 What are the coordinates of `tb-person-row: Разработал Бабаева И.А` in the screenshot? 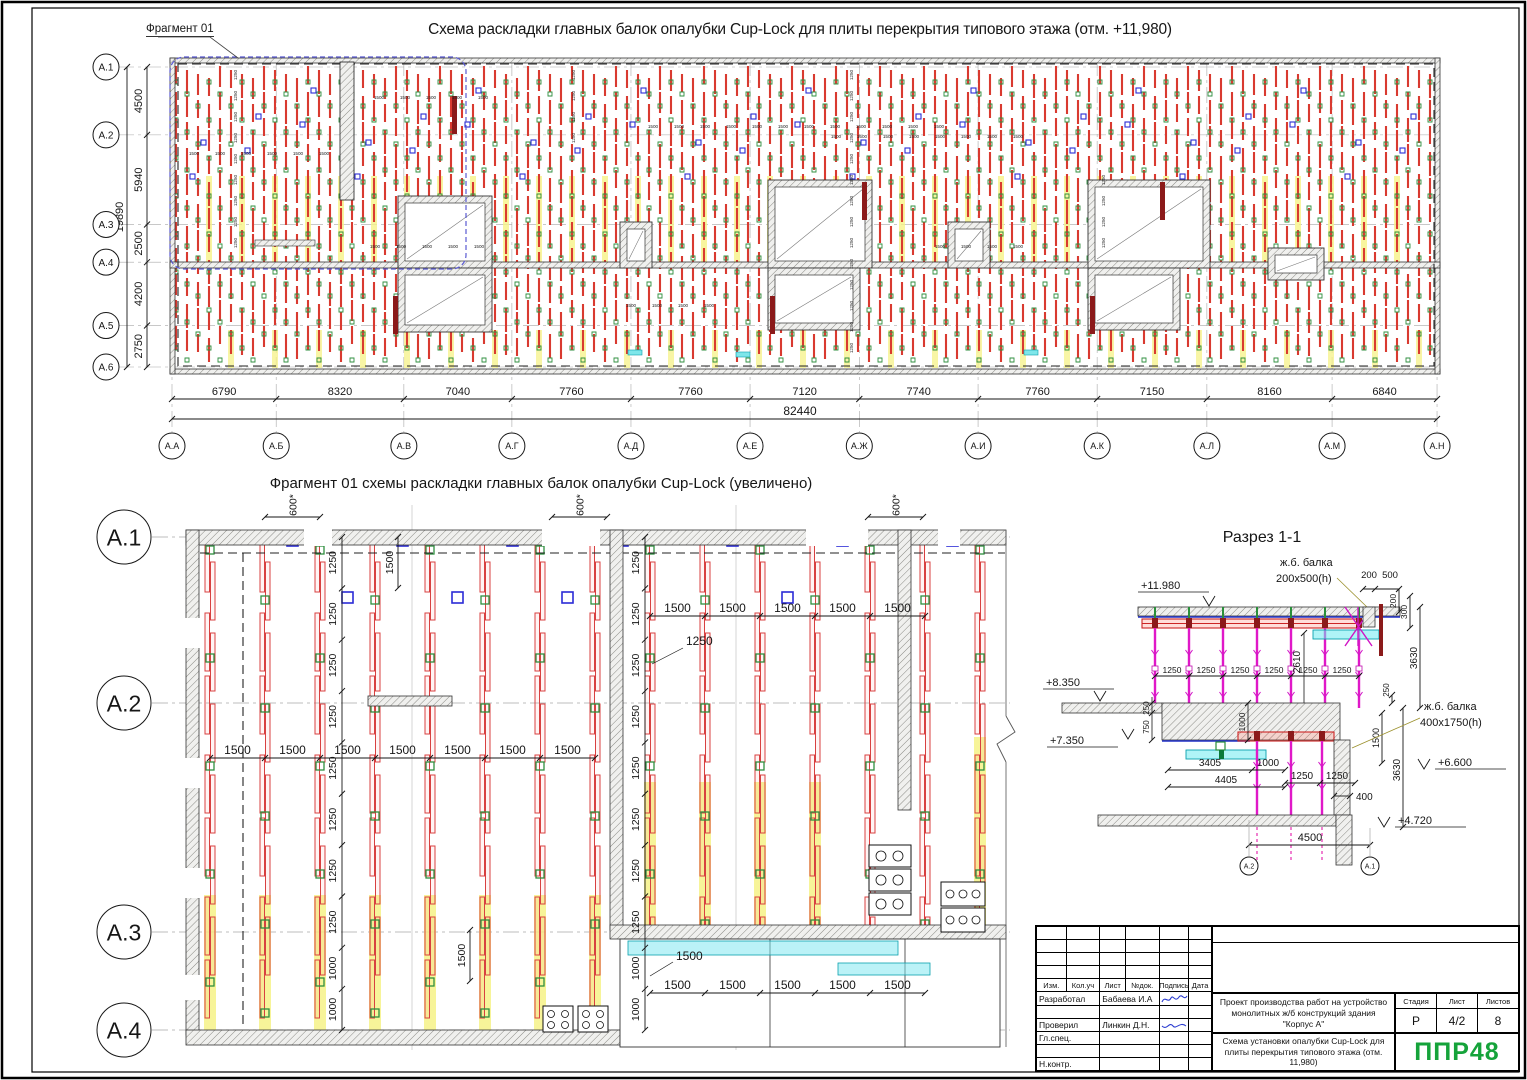 It's located at (1124, 999).